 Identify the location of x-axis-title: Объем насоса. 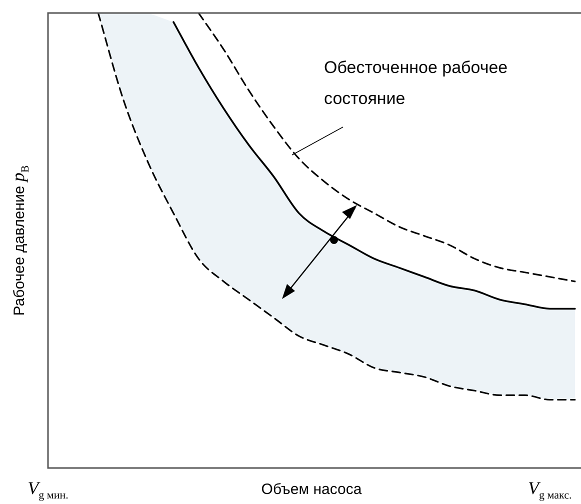
(311, 489).